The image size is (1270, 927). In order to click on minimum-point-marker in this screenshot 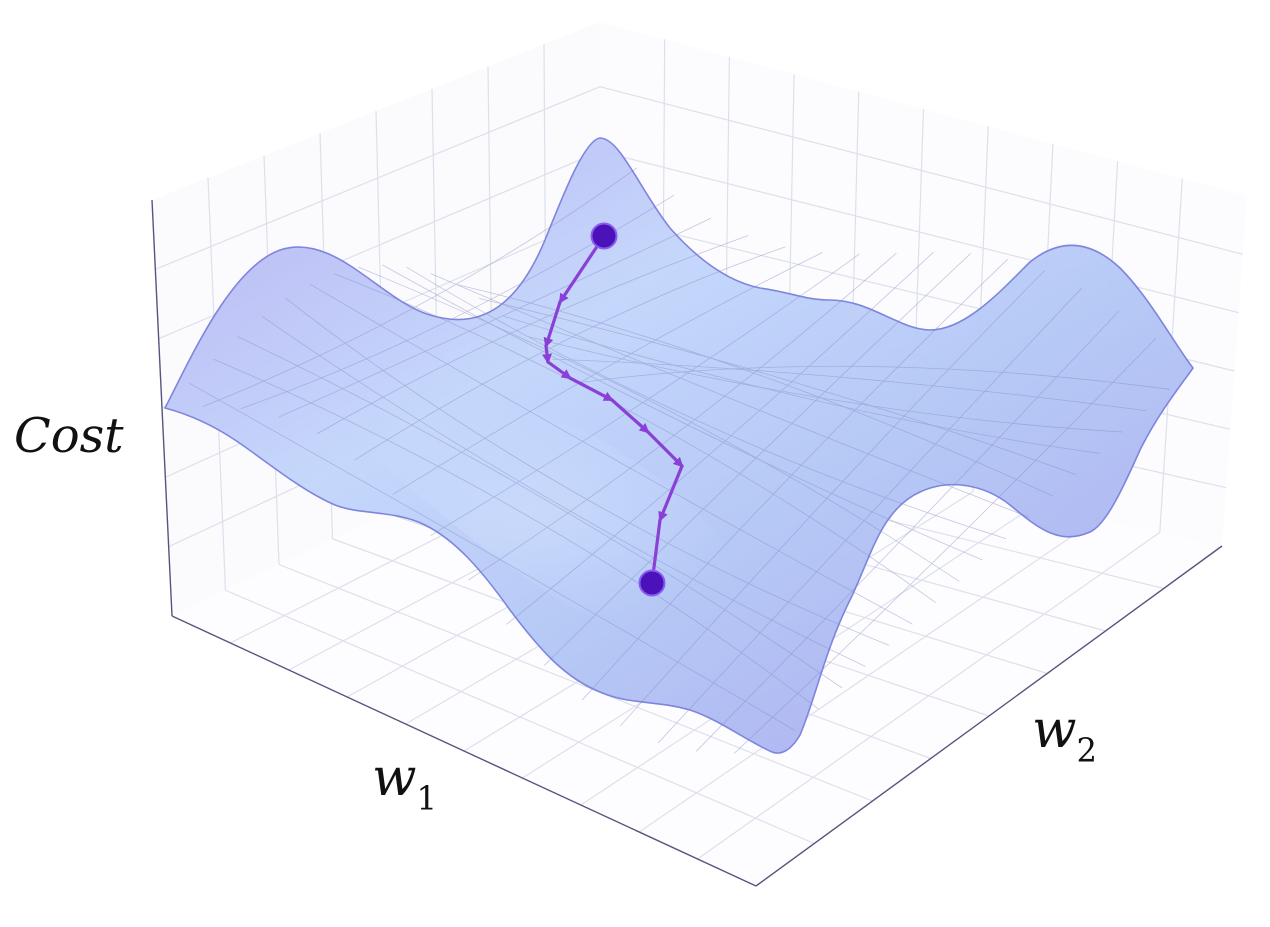, I will do `click(652, 583)`.